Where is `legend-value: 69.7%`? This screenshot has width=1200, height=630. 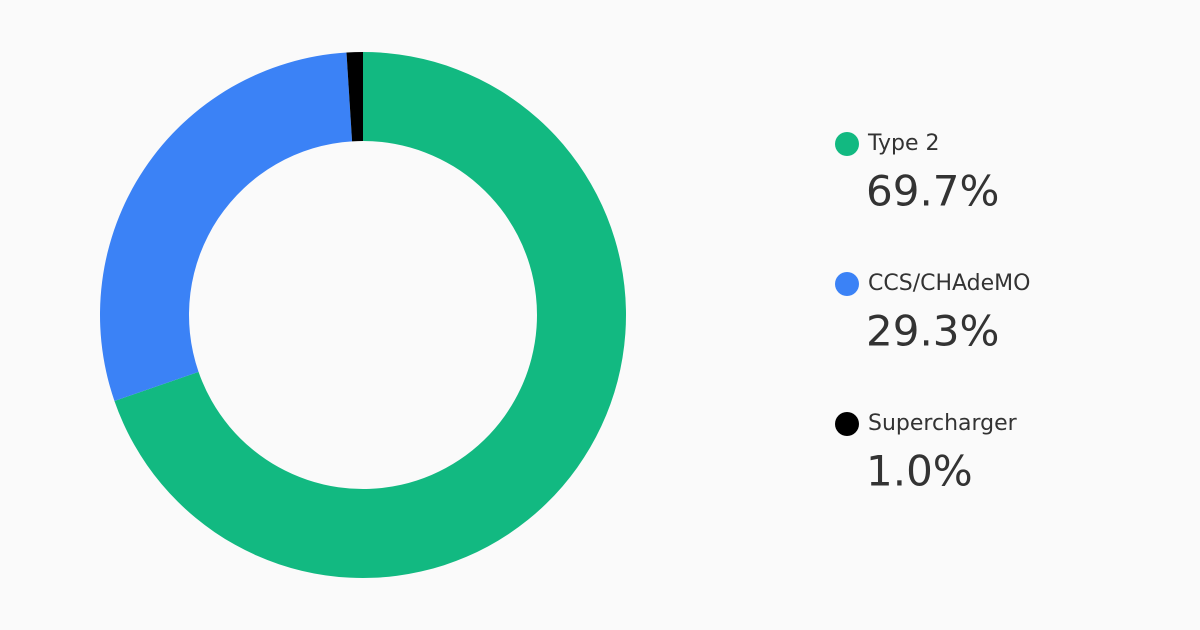 legend-value: 69.7% is located at coordinates (932, 191).